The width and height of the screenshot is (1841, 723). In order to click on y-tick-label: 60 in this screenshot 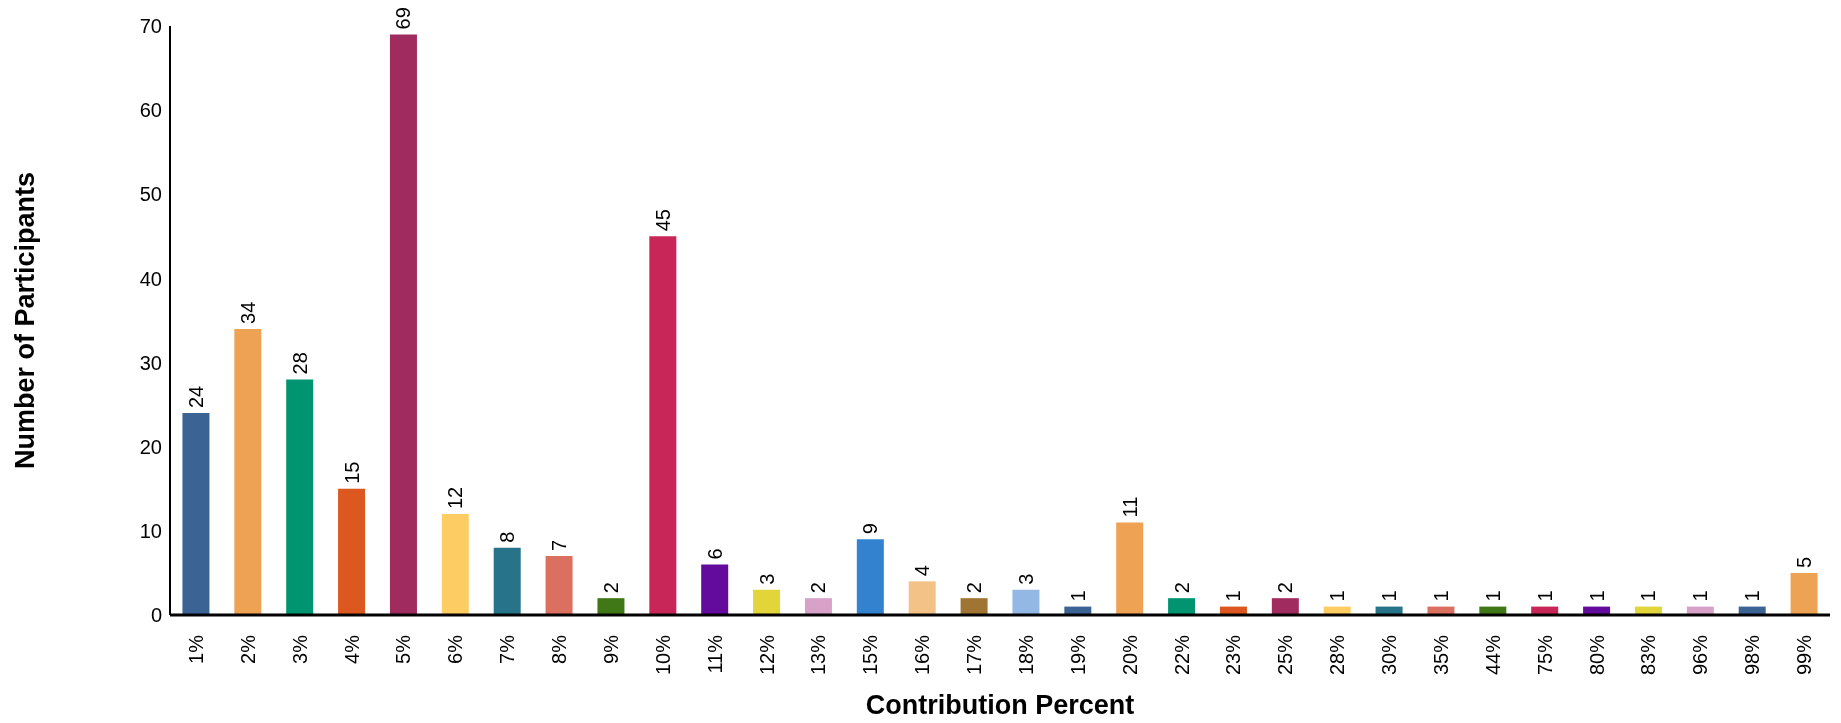, I will do `click(150, 110)`.